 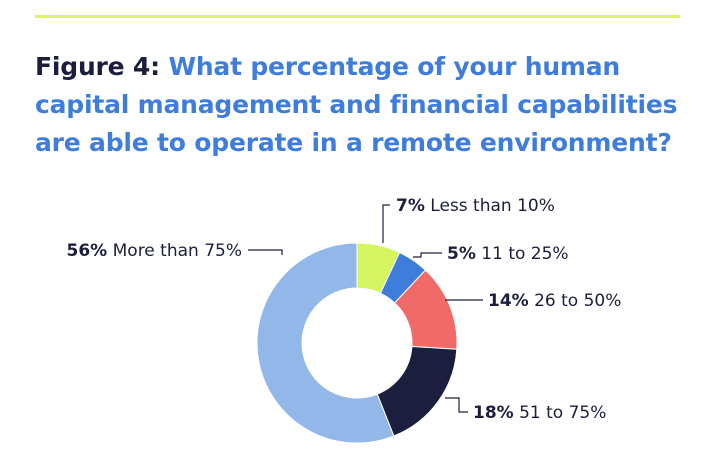 I want to click on slice-percent: 7%, so click(x=410, y=206).